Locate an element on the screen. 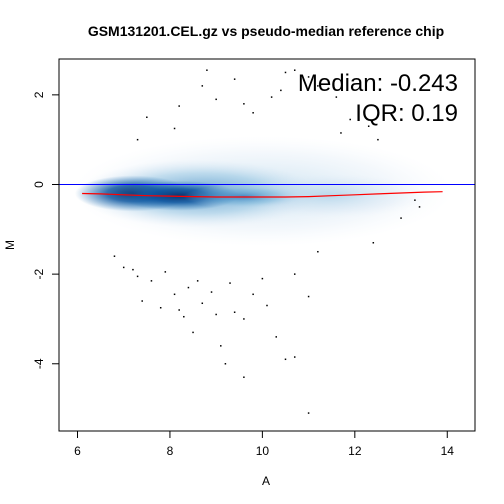 The height and width of the screenshot is (504, 504). x-axis: 6 8 10 12 14 is located at coordinates (264, 444).